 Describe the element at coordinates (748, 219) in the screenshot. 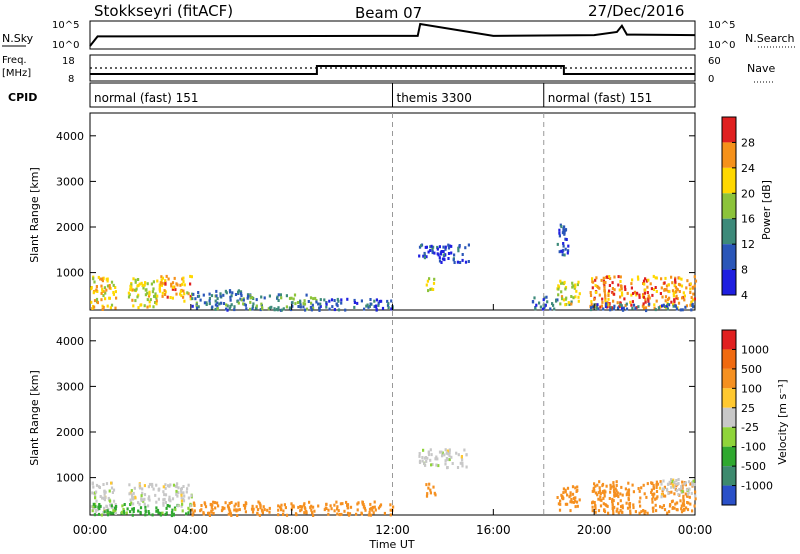

I see `power-colorbar-tick-label-3: 16` at that location.